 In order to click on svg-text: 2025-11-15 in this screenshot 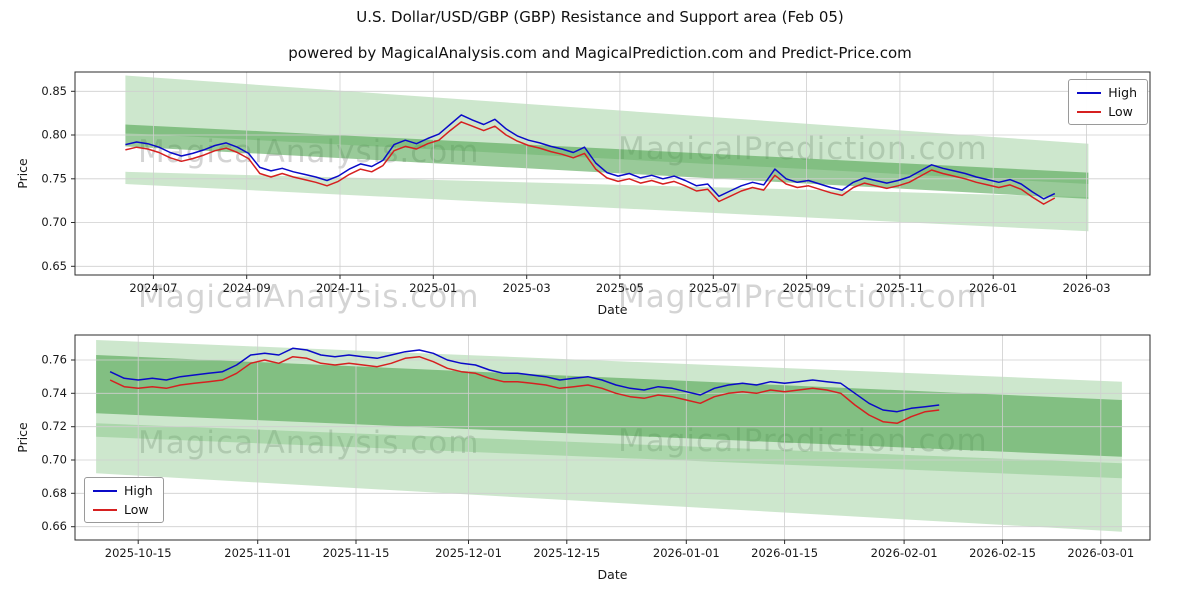, I will do `click(356, 553)`.